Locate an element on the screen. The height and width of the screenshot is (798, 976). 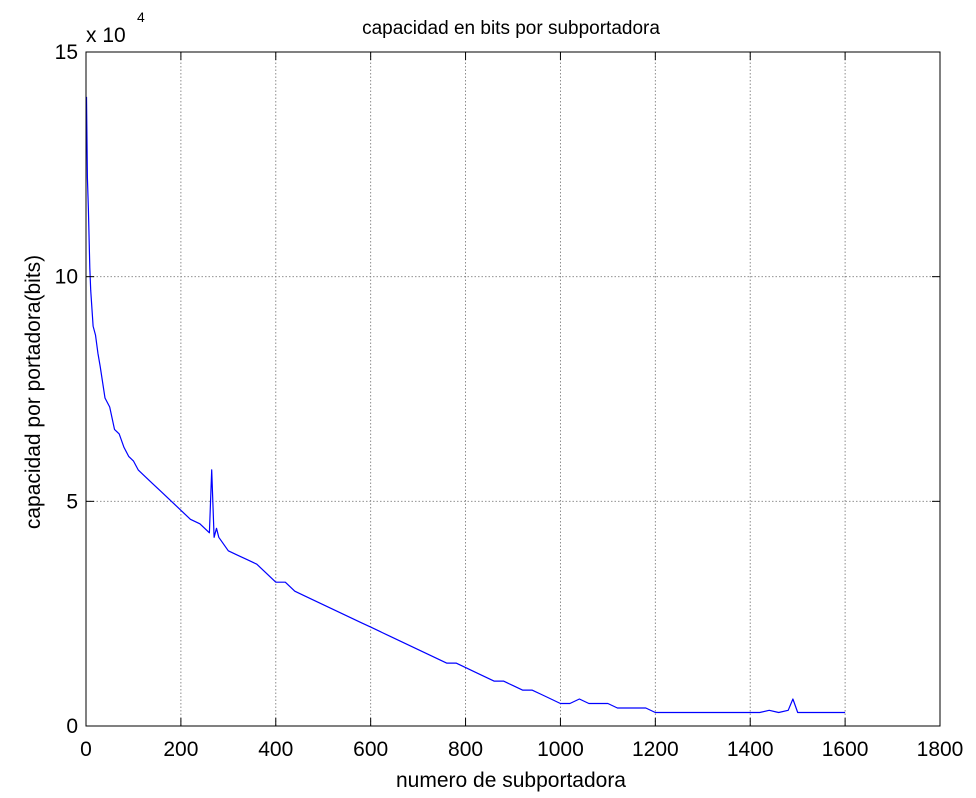
x-tick-label: 1200 is located at coordinates (655, 749).